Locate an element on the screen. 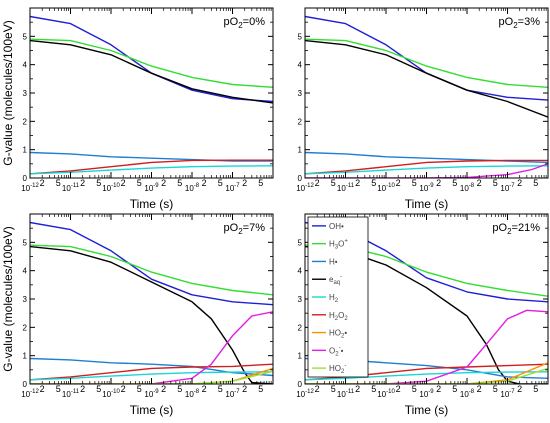 The height and width of the screenshot is (423, 550). legend-entry-o2m: O2-• is located at coordinates (336, 351).